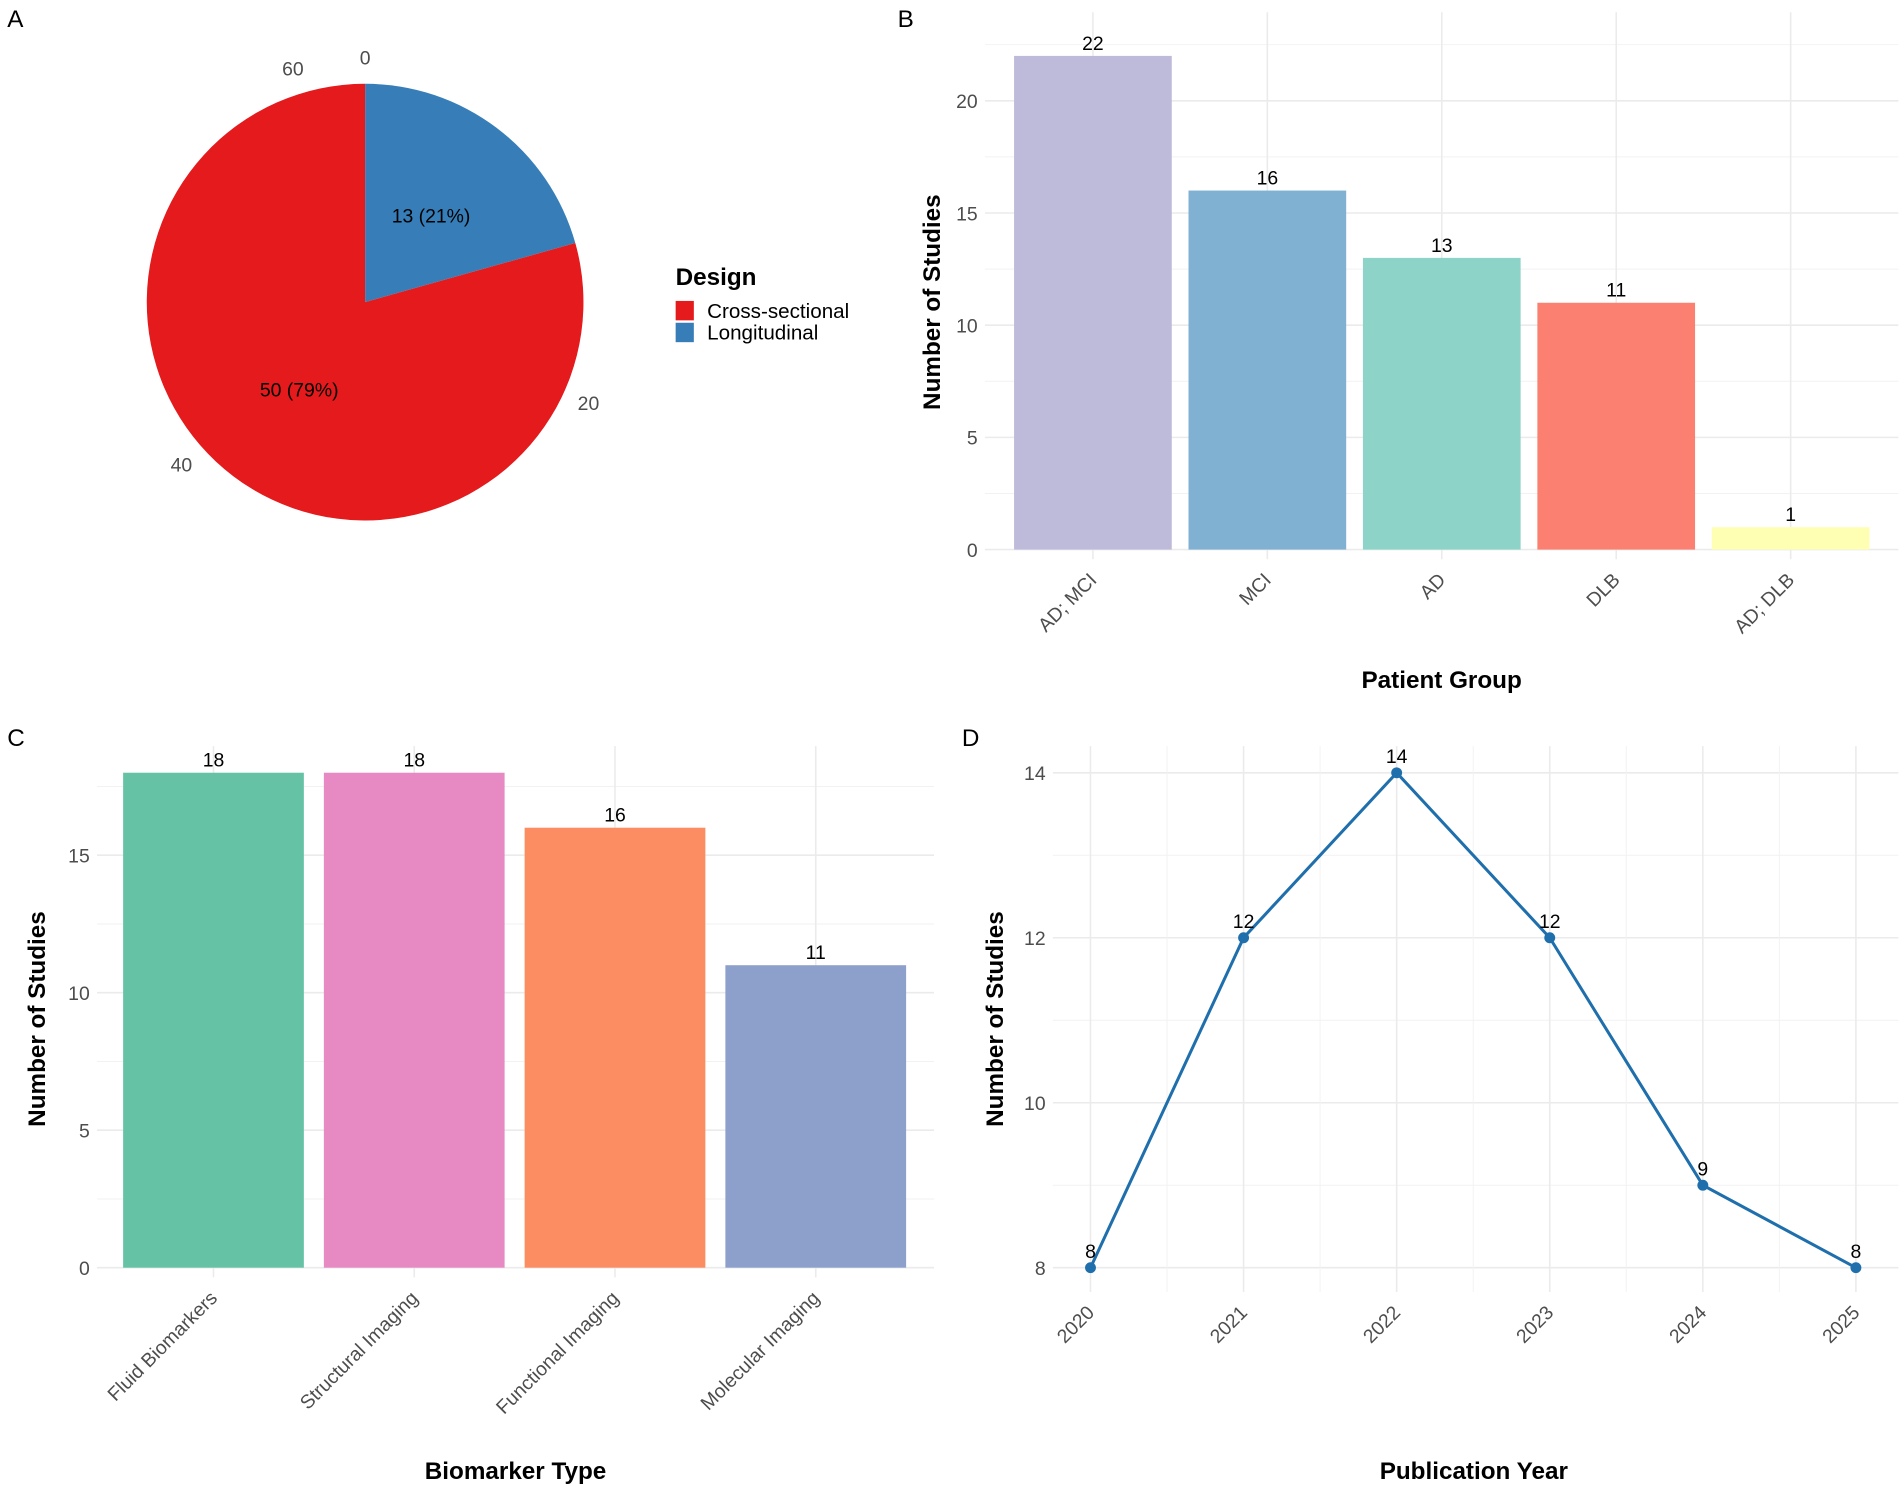 The image size is (1902, 1491). What do you see at coordinates (1790, 538) in the screenshot?
I see `bar-ad-dlb` at bounding box center [1790, 538].